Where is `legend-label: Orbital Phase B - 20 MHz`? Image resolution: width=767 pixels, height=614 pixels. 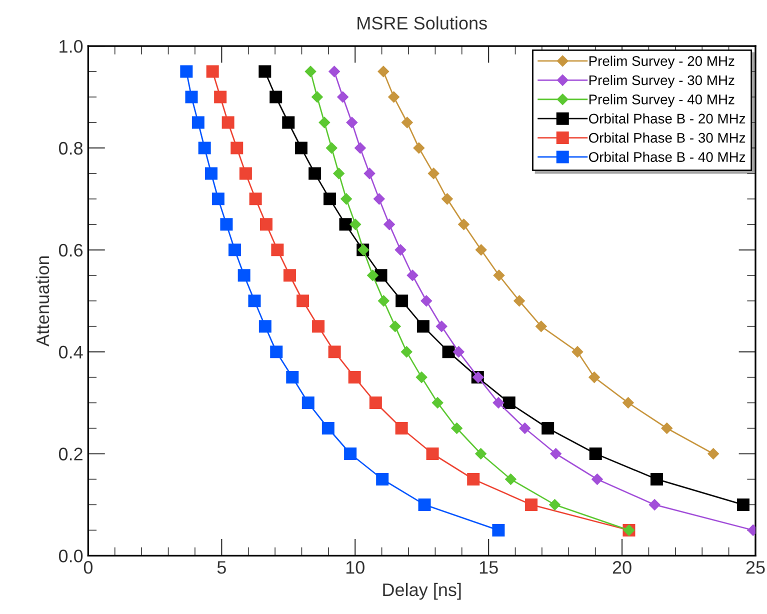
legend-label: Orbital Phase B - 20 MHz is located at coordinates (667, 118).